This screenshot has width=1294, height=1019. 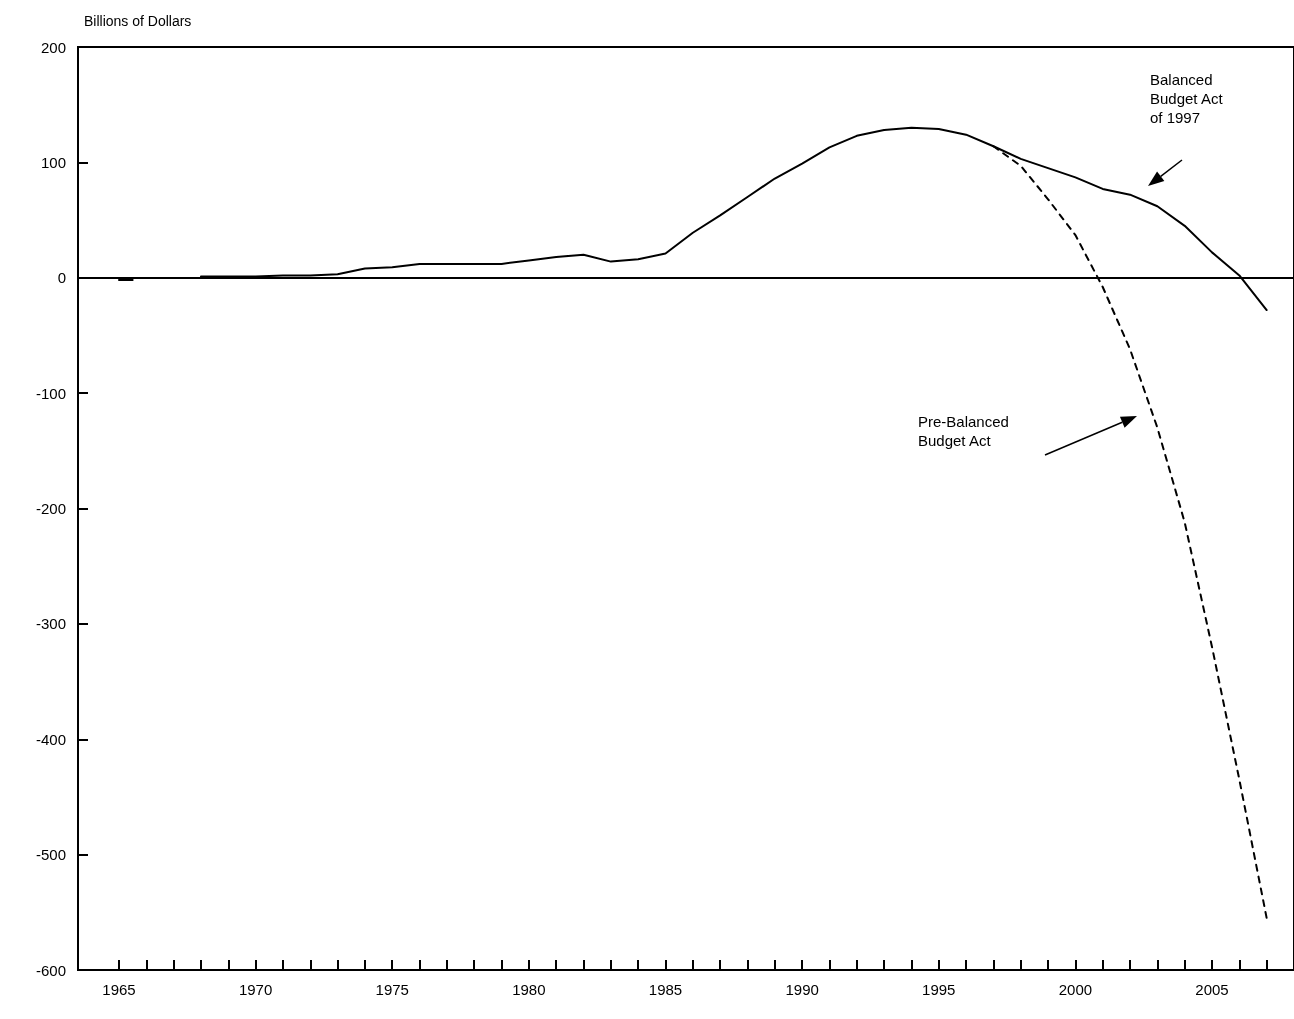 What do you see at coordinates (119, 989) in the screenshot?
I see `x-tick-label: 1965` at bounding box center [119, 989].